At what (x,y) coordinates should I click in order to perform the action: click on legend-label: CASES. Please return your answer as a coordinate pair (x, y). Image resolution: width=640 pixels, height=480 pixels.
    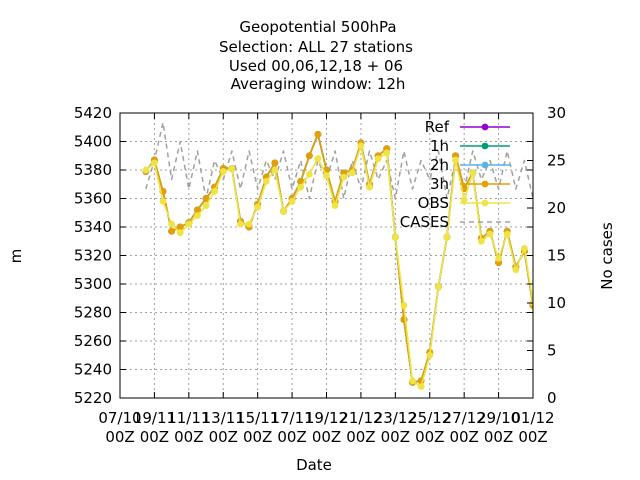
    Looking at the image, I should click on (424, 222).